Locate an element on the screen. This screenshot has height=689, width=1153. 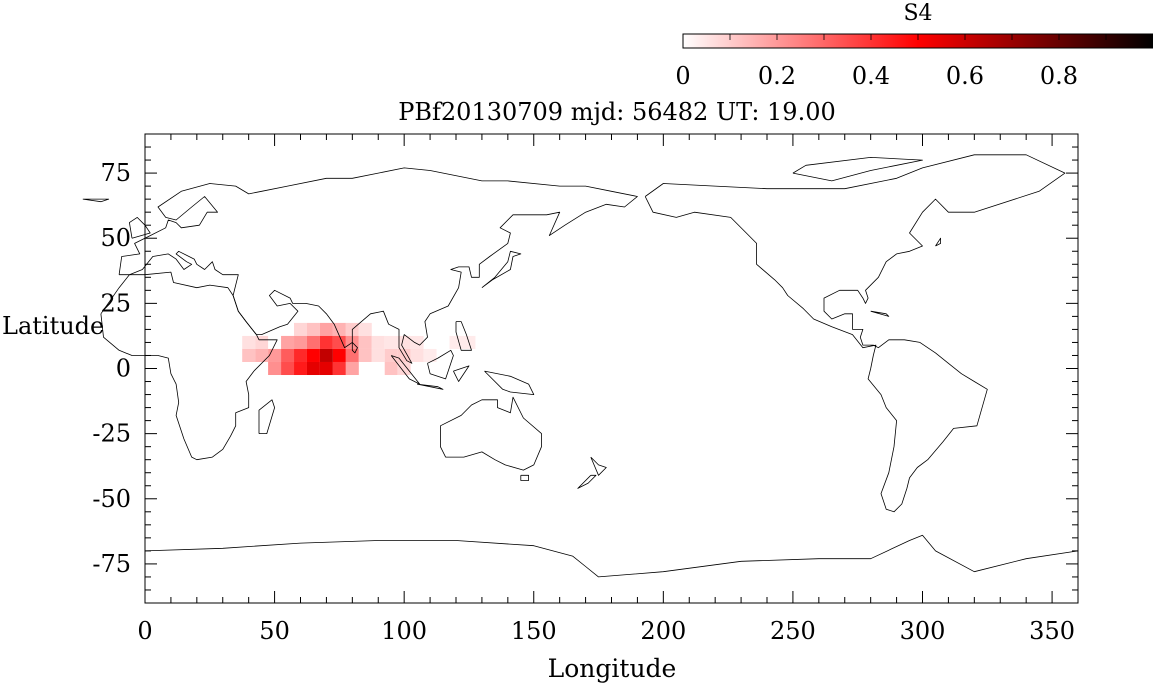
colorbar-tick-label: 0.4 is located at coordinates (871, 76).